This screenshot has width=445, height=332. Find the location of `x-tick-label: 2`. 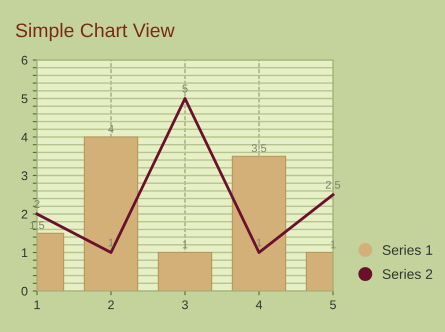

x-tick-label: 2 is located at coordinates (111, 305).